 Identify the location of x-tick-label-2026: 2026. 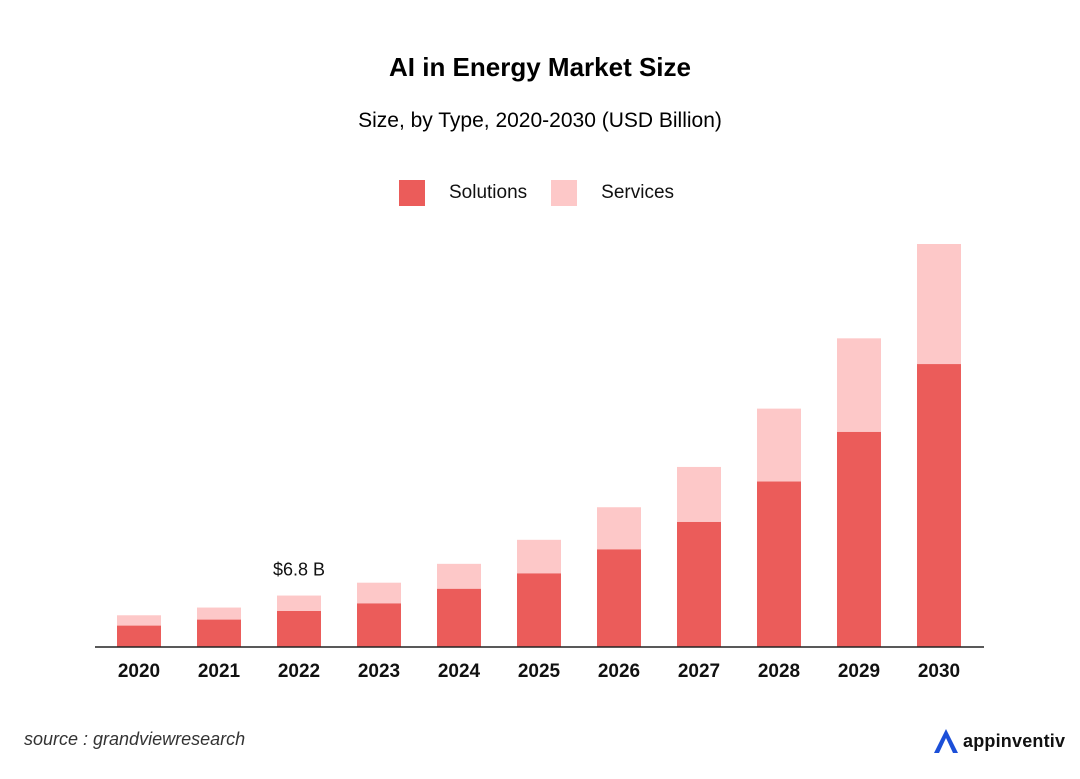
(619, 671).